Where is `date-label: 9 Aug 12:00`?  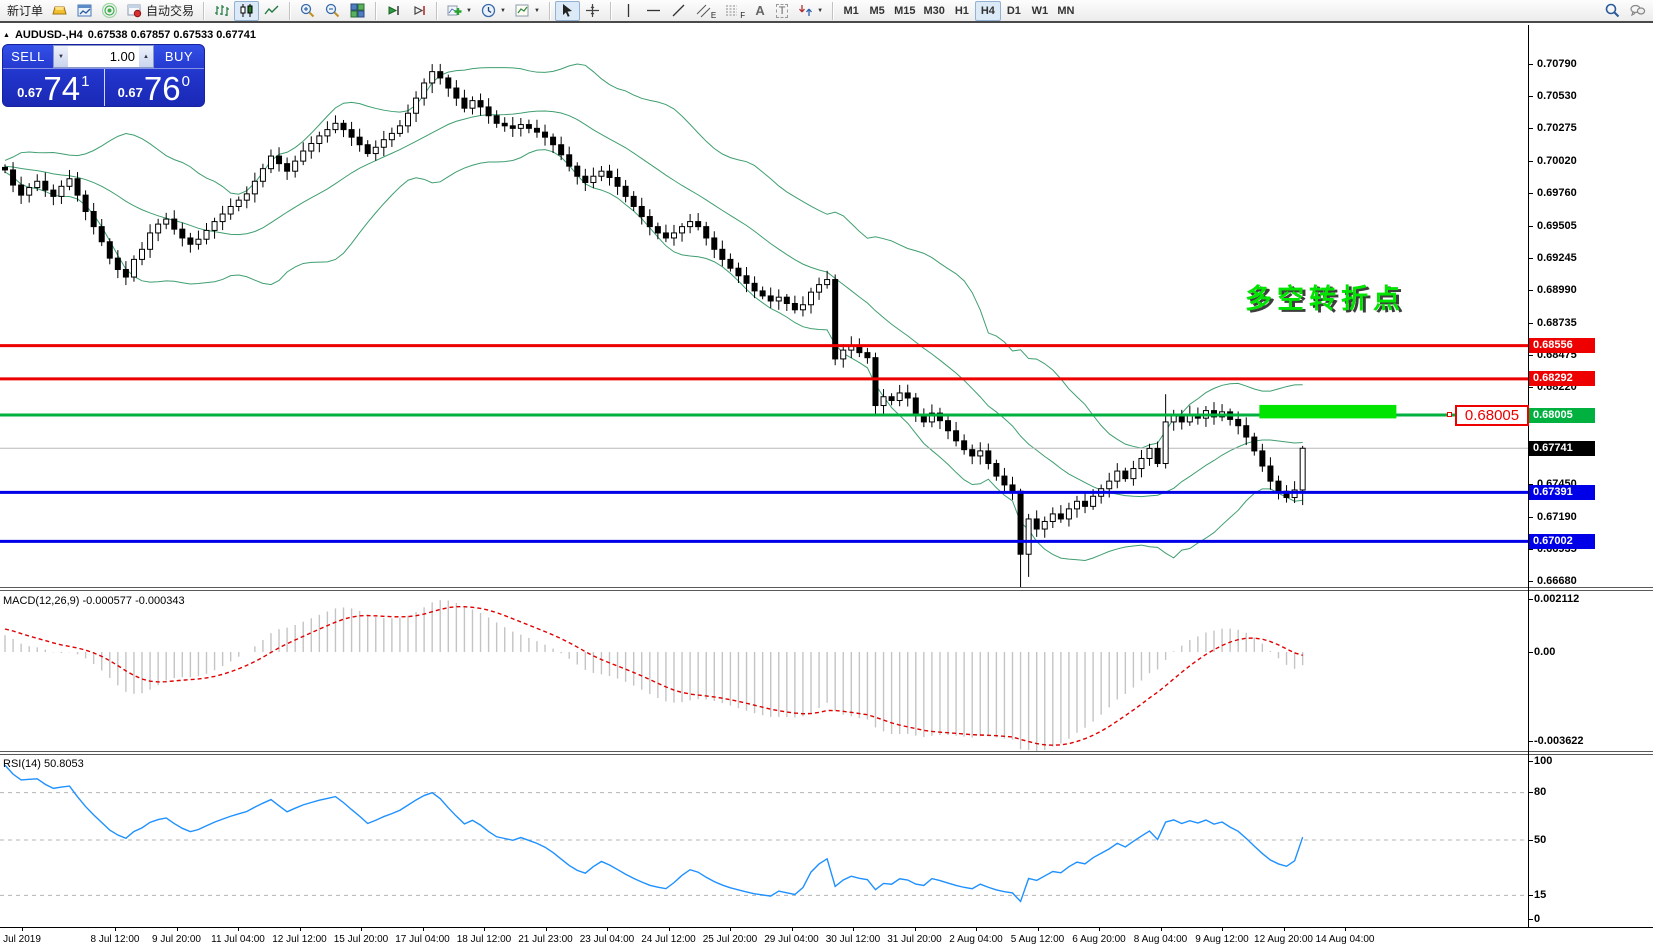 date-label: 9 Aug 12:00 is located at coordinates (1222, 939).